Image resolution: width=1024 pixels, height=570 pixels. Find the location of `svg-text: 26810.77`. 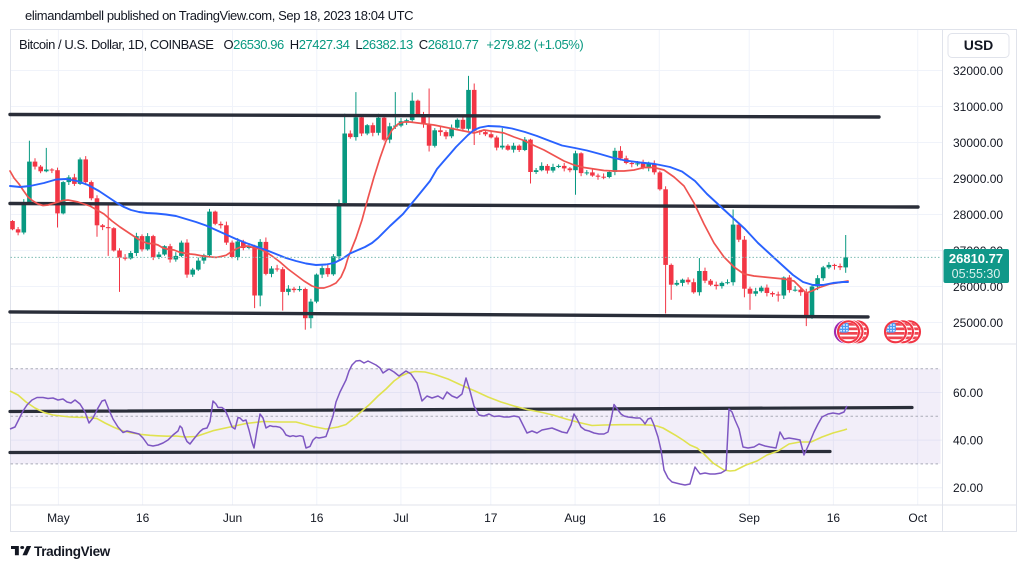

svg-text: 26810.77 is located at coordinates (976, 258).